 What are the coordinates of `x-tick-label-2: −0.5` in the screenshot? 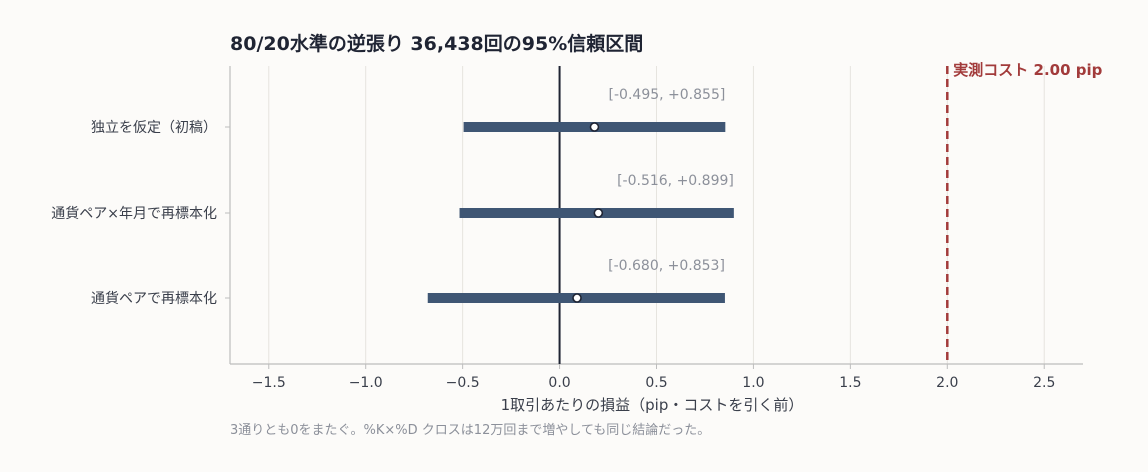 It's located at (463, 383).